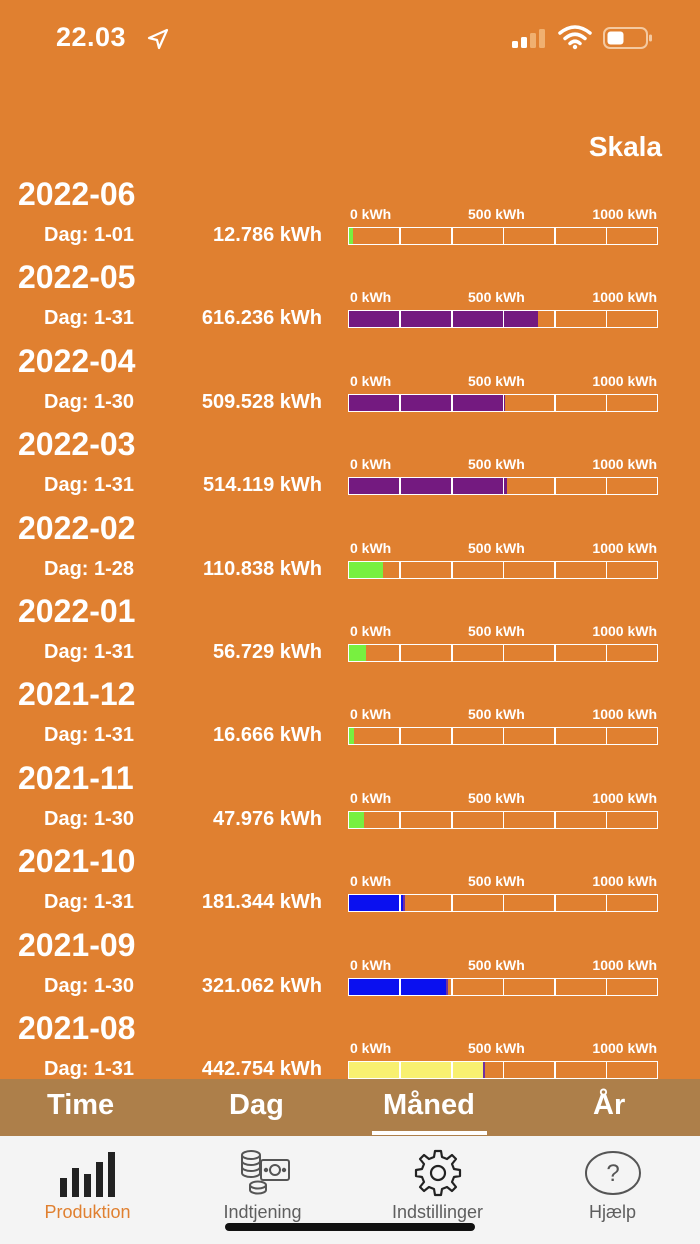 Image resolution: width=700 pixels, height=1244 pixels. I want to click on month-date: 2022-06, so click(77, 194).